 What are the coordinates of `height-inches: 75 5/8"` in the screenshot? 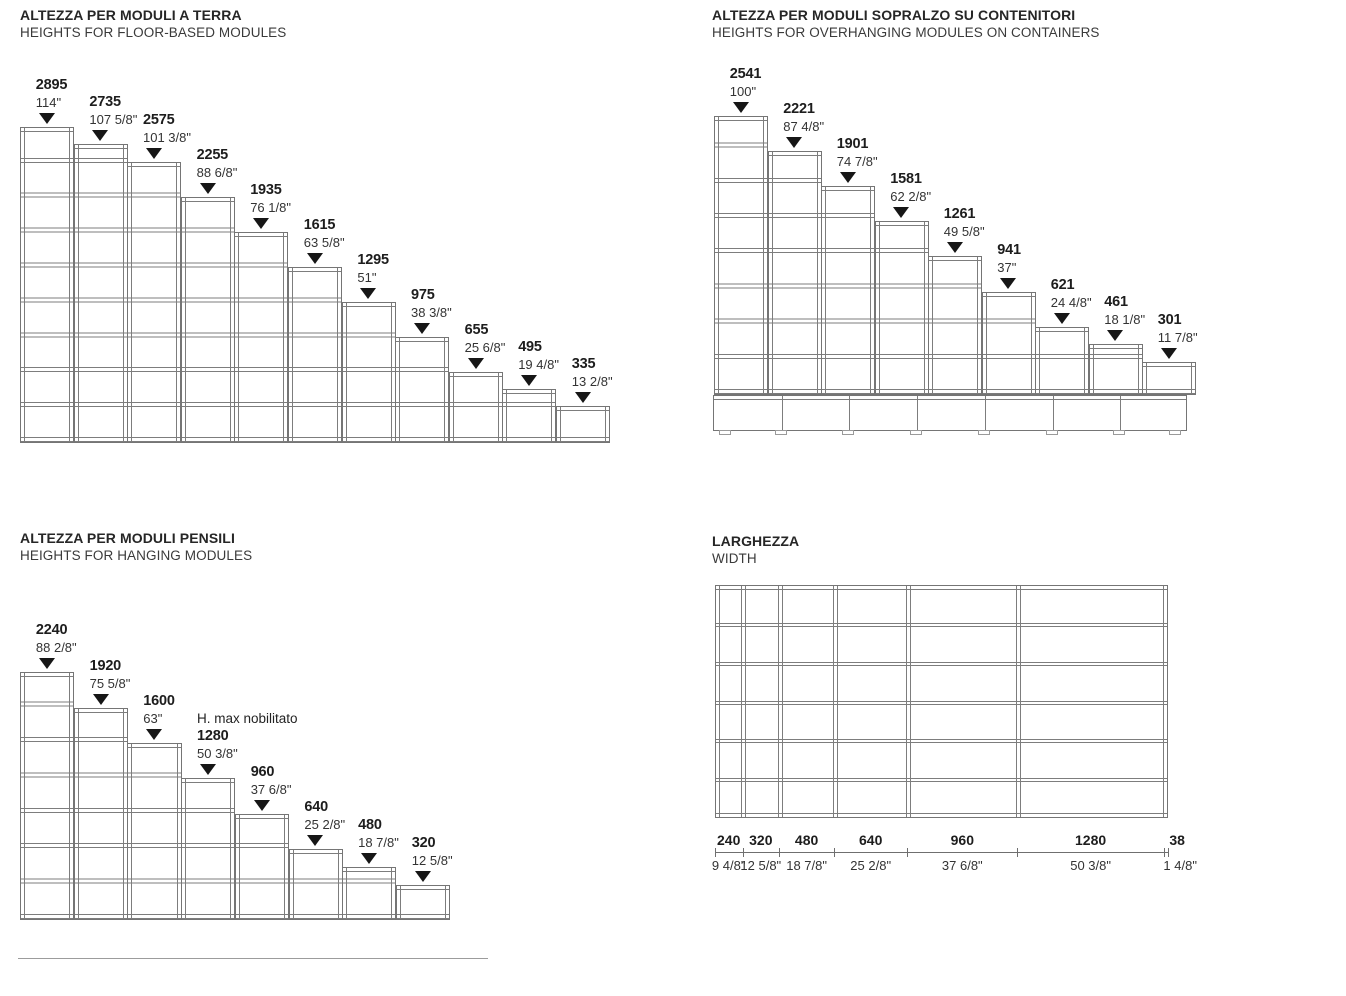 It's located at (110, 683).